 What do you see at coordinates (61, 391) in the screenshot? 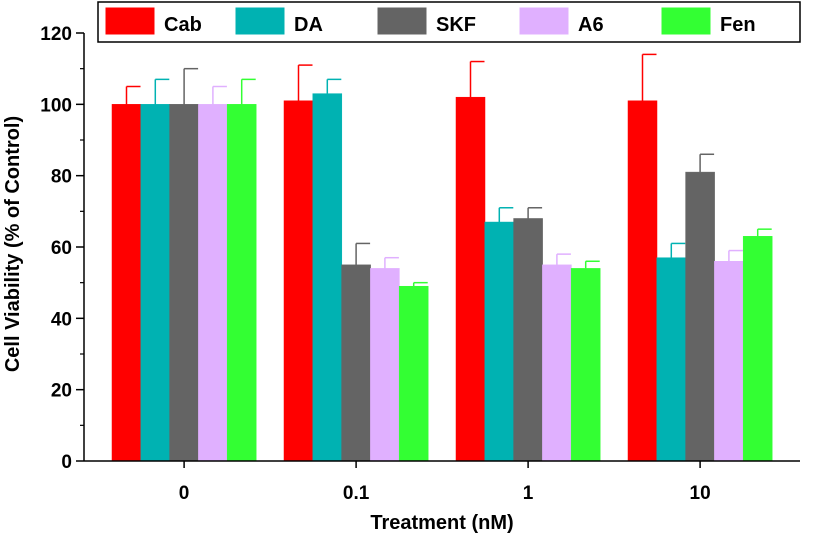
I see `y-tick-label: 20` at bounding box center [61, 391].